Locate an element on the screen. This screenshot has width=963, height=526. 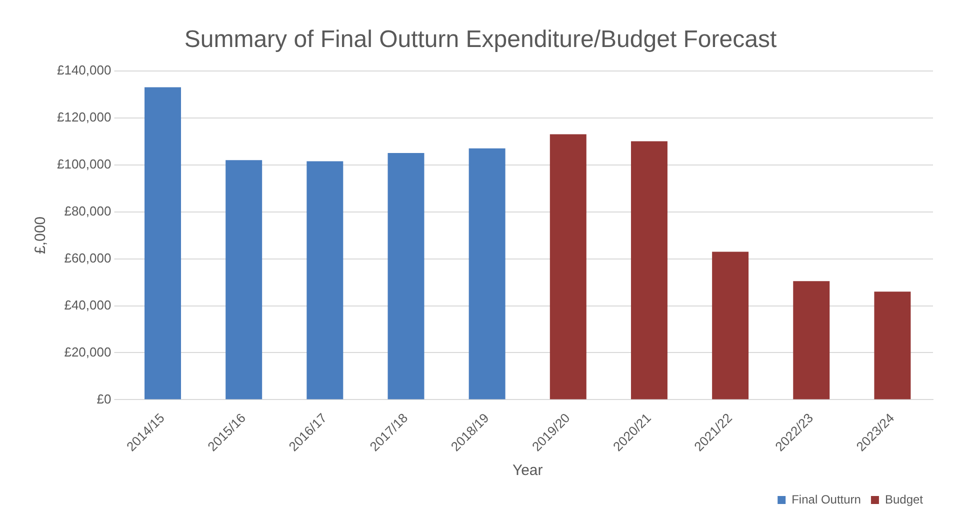
x-axis-title: Year is located at coordinates (527, 471).